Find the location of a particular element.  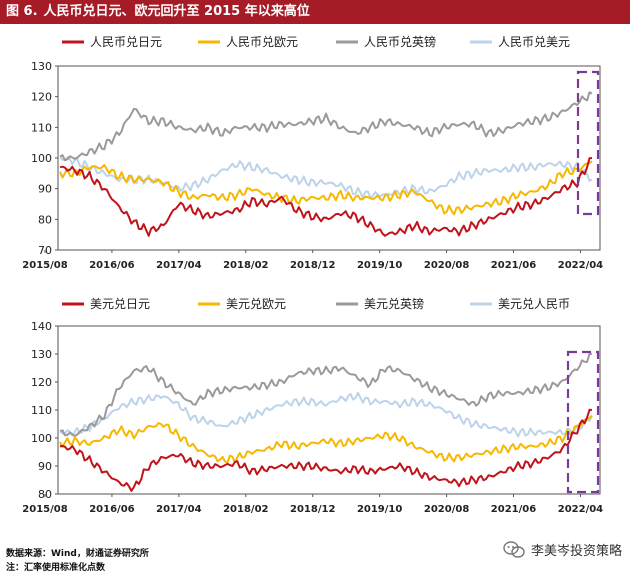

watermark: 李美岑投资策略 is located at coordinates (562, 549).